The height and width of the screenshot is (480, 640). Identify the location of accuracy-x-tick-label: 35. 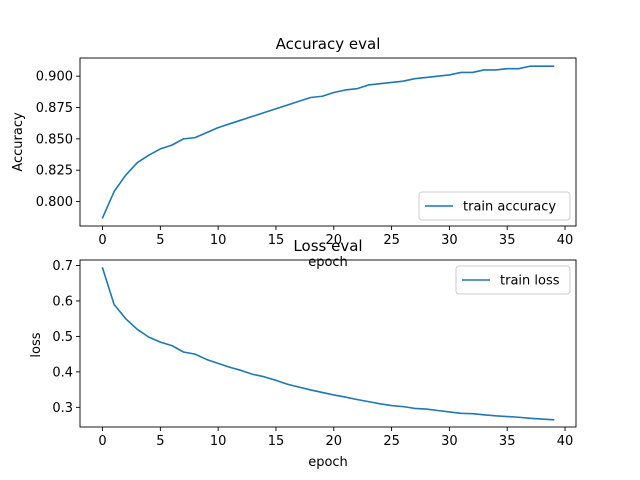
(507, 240).